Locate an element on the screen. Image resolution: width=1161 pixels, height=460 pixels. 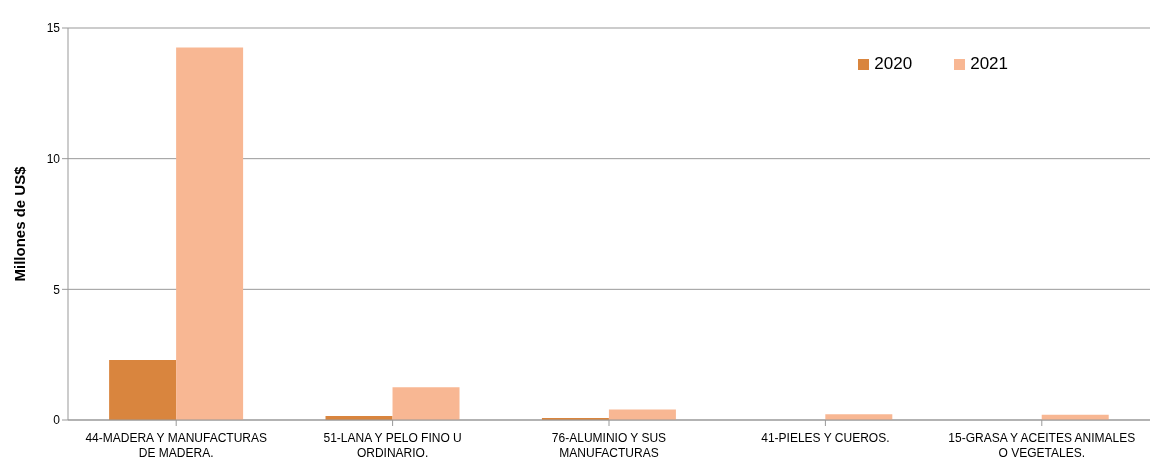
x-tick-label: 51-LANA Y PELO FINO U ORDINARIO. is located at coordinates (392, 445).